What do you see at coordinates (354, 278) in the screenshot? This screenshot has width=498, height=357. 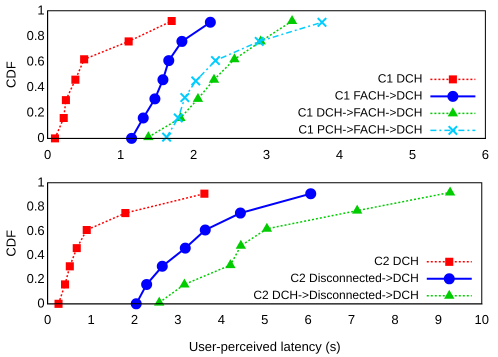 I see `legend-label: C2 Disconnected->DCH` at bounding box center [354, 278].